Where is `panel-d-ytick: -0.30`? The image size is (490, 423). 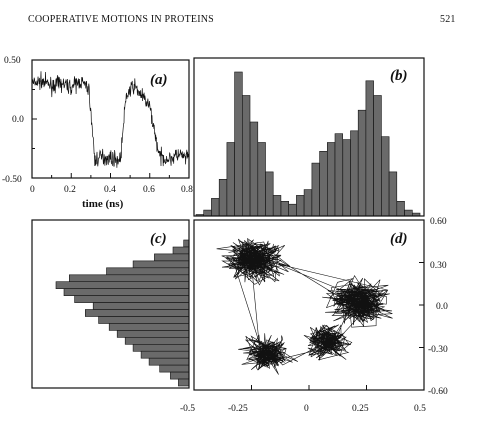 panel-d-ytick: -0.30 is located at coordinates (438, 350).